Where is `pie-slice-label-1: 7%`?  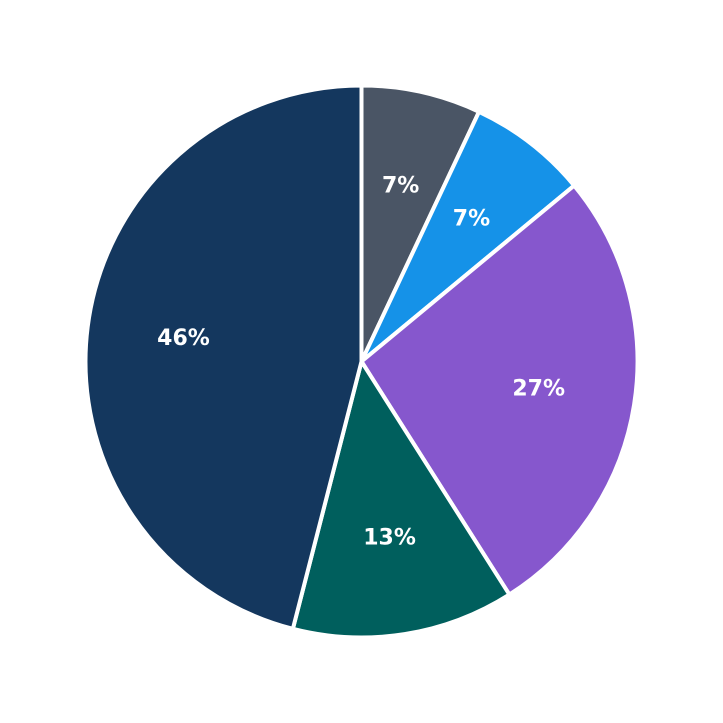 pie-slice-label-1: 7% is located at coordinates (471, 219).